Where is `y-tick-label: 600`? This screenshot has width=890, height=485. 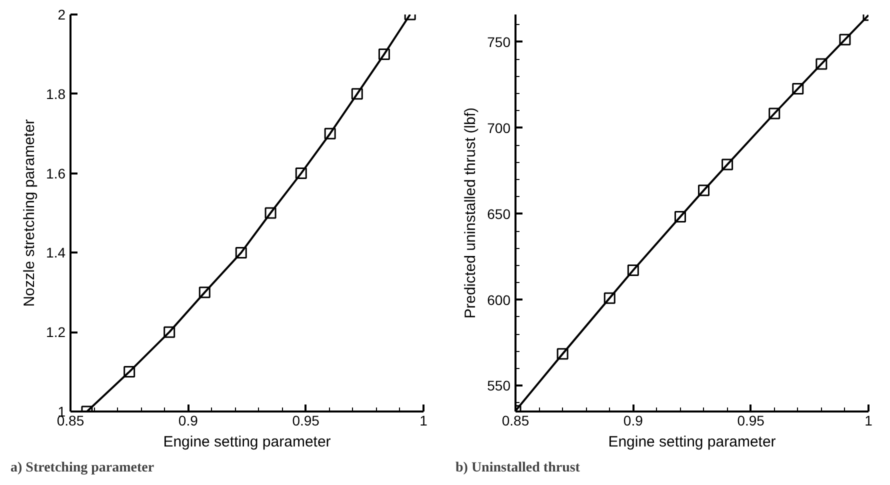
y-tick-label: 600 is located at coordinates (499, 300).